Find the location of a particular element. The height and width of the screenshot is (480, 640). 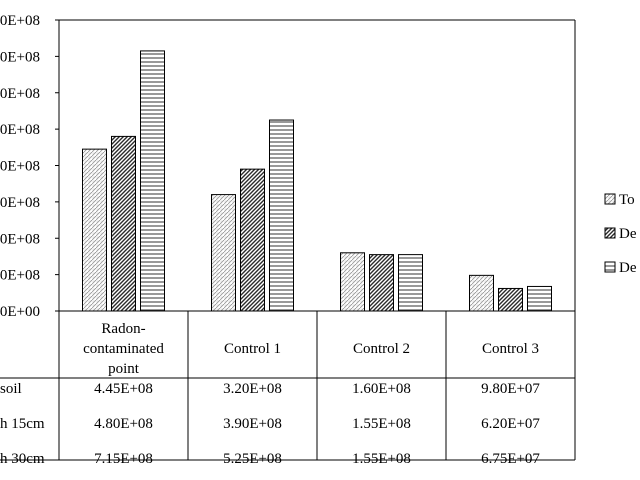

table-cell-value: 6.75E+07 is located at coordinates (510, 459).